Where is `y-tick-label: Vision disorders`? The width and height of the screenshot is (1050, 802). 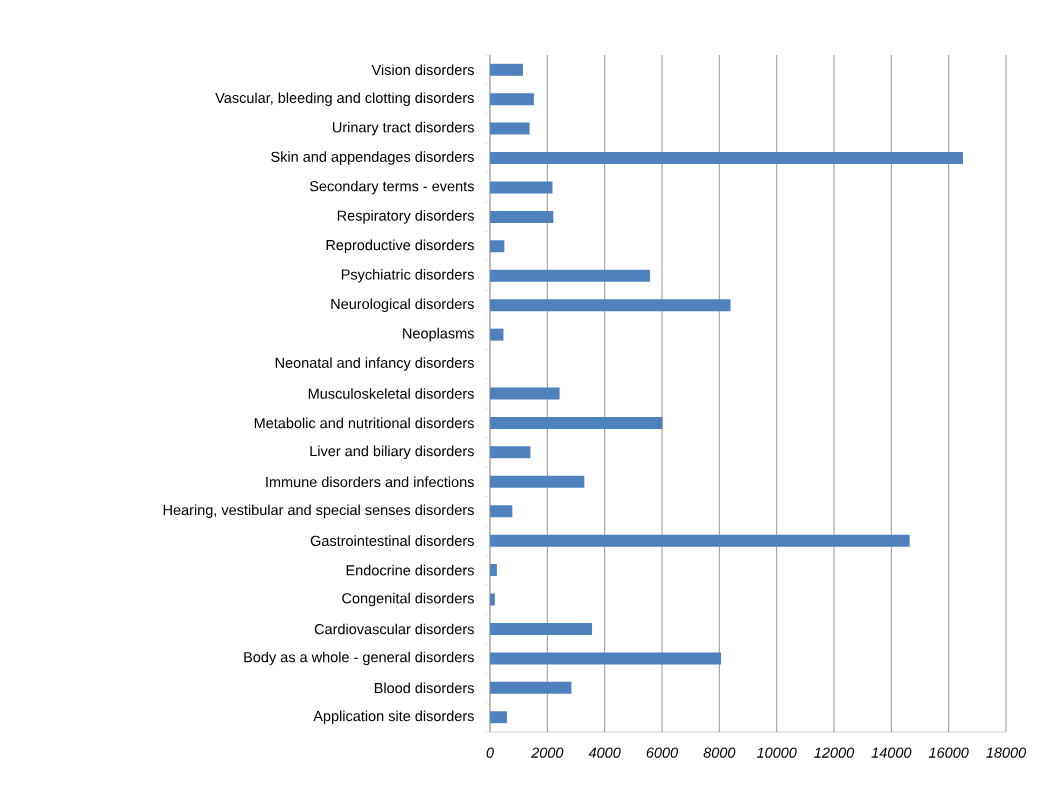
y-tick-label: Vision disorders is located at coordinates (422, 70).